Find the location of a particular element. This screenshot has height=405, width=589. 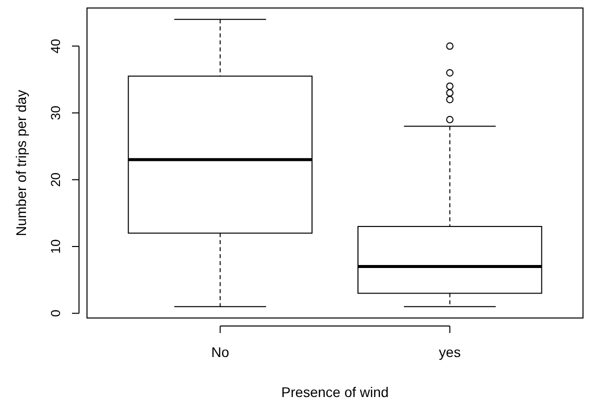

x-tick-label: yes is located at coordinates (449, 352).